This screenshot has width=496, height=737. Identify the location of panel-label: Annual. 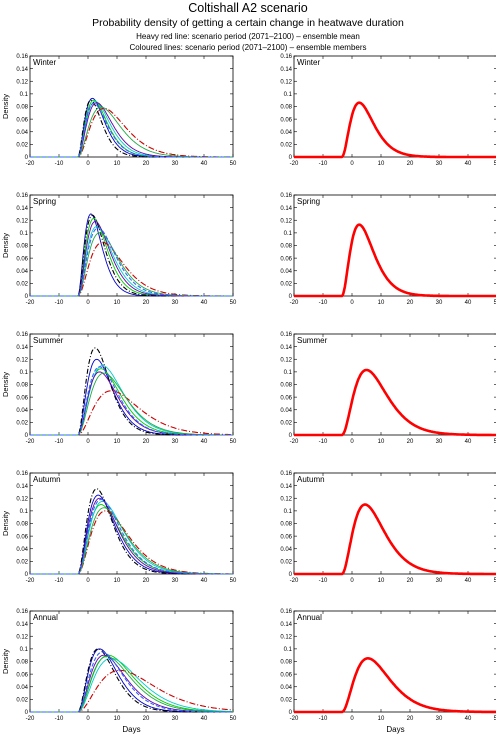
(45, 617).